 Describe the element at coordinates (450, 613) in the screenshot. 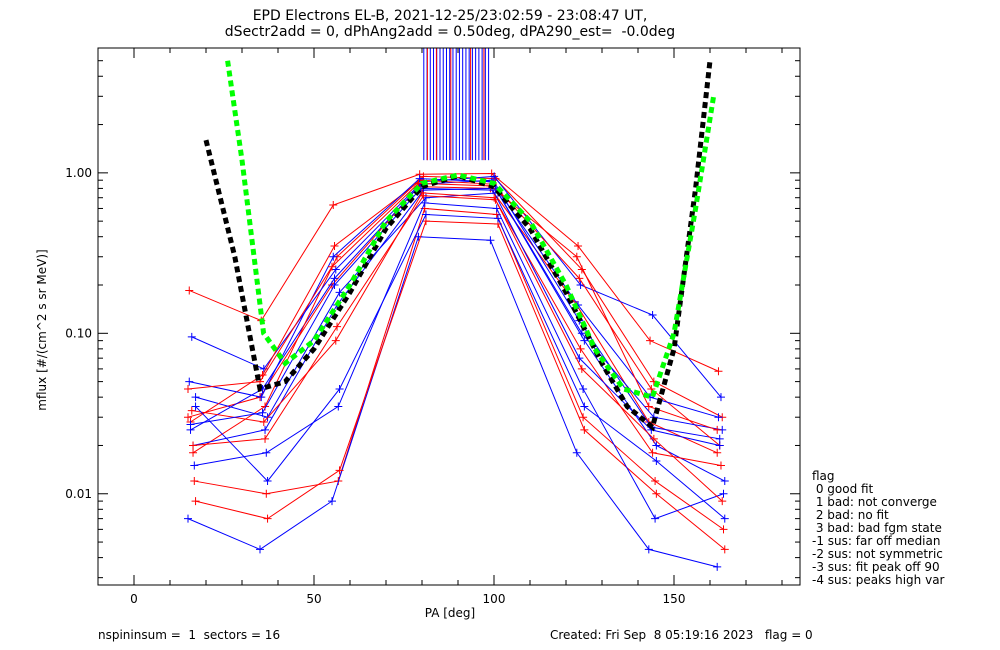

I see `x-axis-label: PA [deg]` at that location.